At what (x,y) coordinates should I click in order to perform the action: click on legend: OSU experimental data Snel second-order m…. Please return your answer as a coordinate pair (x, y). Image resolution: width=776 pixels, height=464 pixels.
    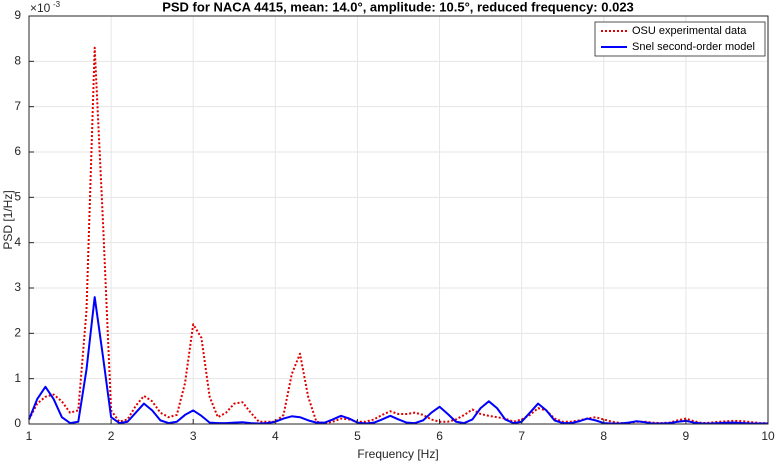
    Looking at the image, I should click on (680, 39).